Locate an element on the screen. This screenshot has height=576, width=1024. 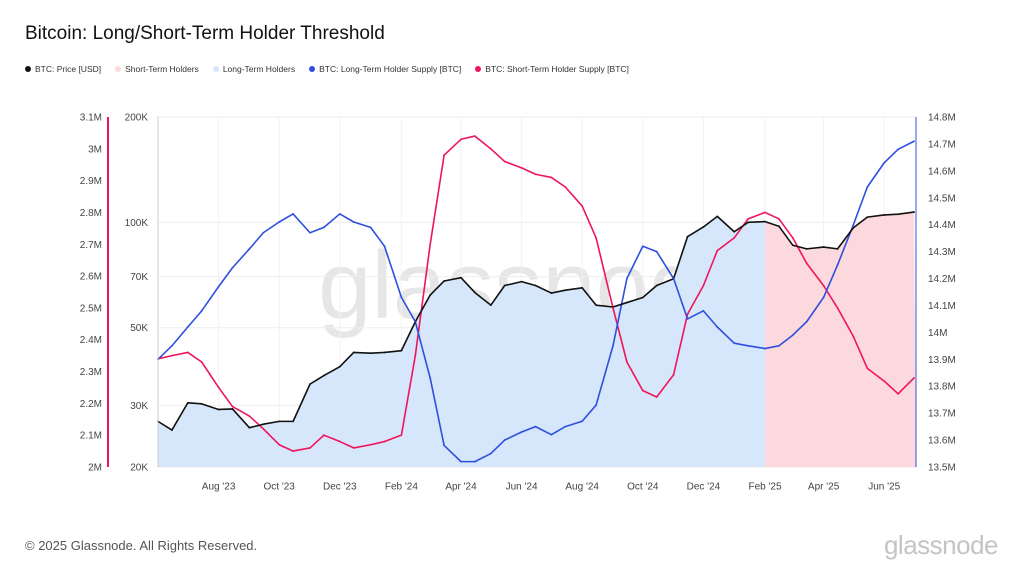
legend-label: BTC: Price [USD] is located at coordinates (68, 69).